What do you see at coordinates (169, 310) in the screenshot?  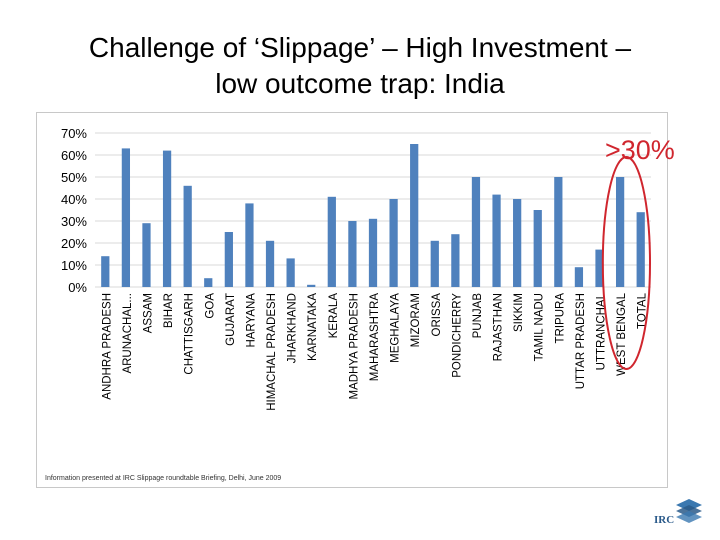 I see `x-tick-label: BIHAR` at bounding box center [169, 310].